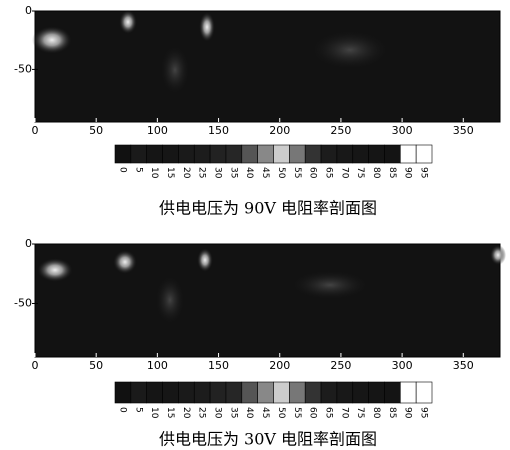 The image size is (510, 450). Describe the element at coordinates (344, 413) in the screenshot. I see `colorbar-tick-label: 70` at that location.